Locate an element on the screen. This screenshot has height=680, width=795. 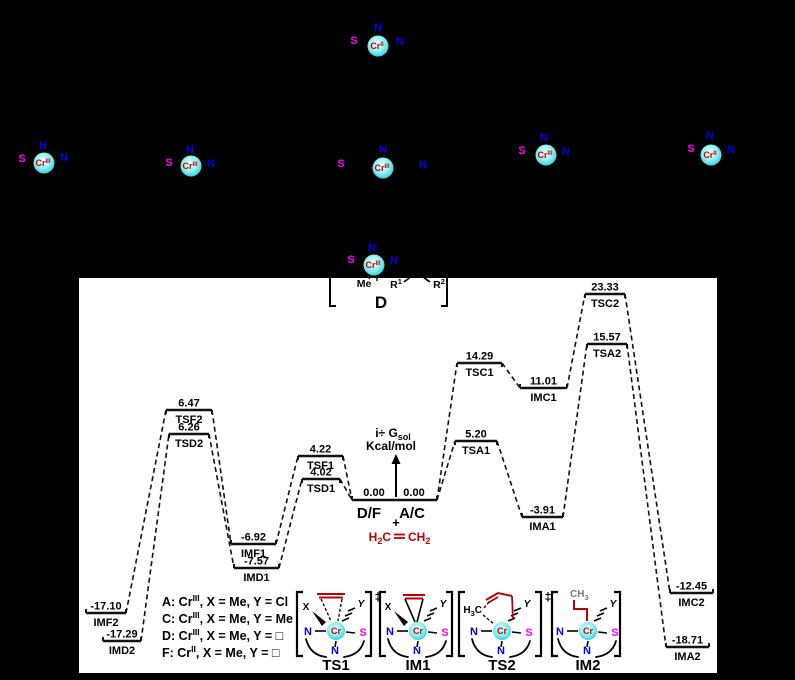
level-IMF1-value: -6.92 is located at coordinates (253, 538).